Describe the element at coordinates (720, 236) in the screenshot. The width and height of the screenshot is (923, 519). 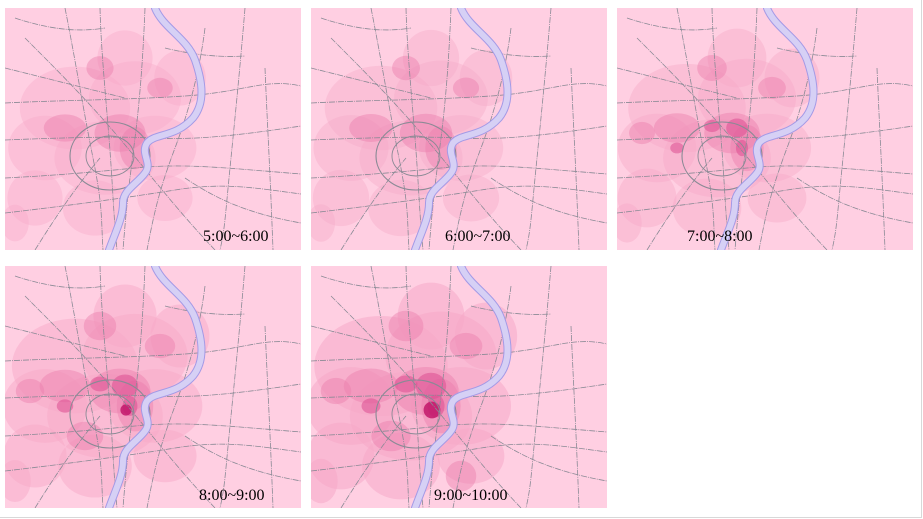
I see `time-label: 7:00~8:00` at that location.